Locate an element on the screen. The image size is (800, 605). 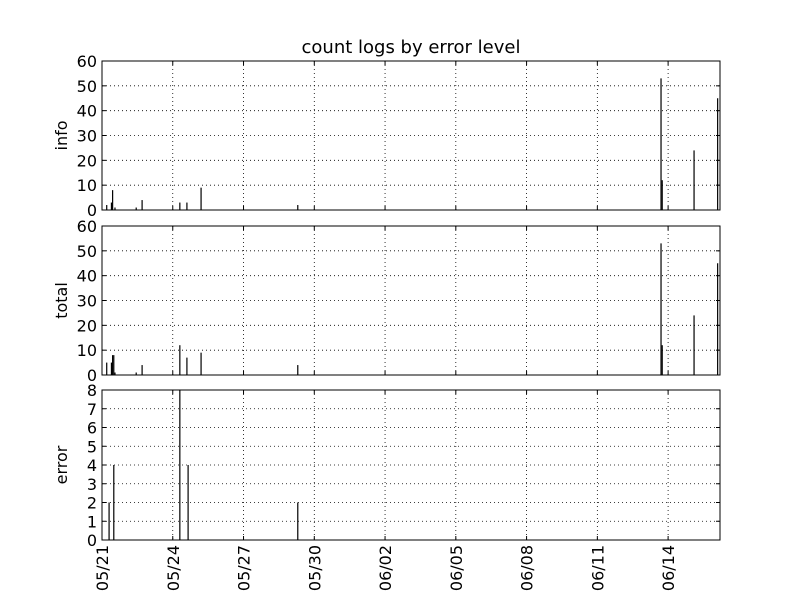
x-tick-label: 06/05 is located at coordinates (456, 568).